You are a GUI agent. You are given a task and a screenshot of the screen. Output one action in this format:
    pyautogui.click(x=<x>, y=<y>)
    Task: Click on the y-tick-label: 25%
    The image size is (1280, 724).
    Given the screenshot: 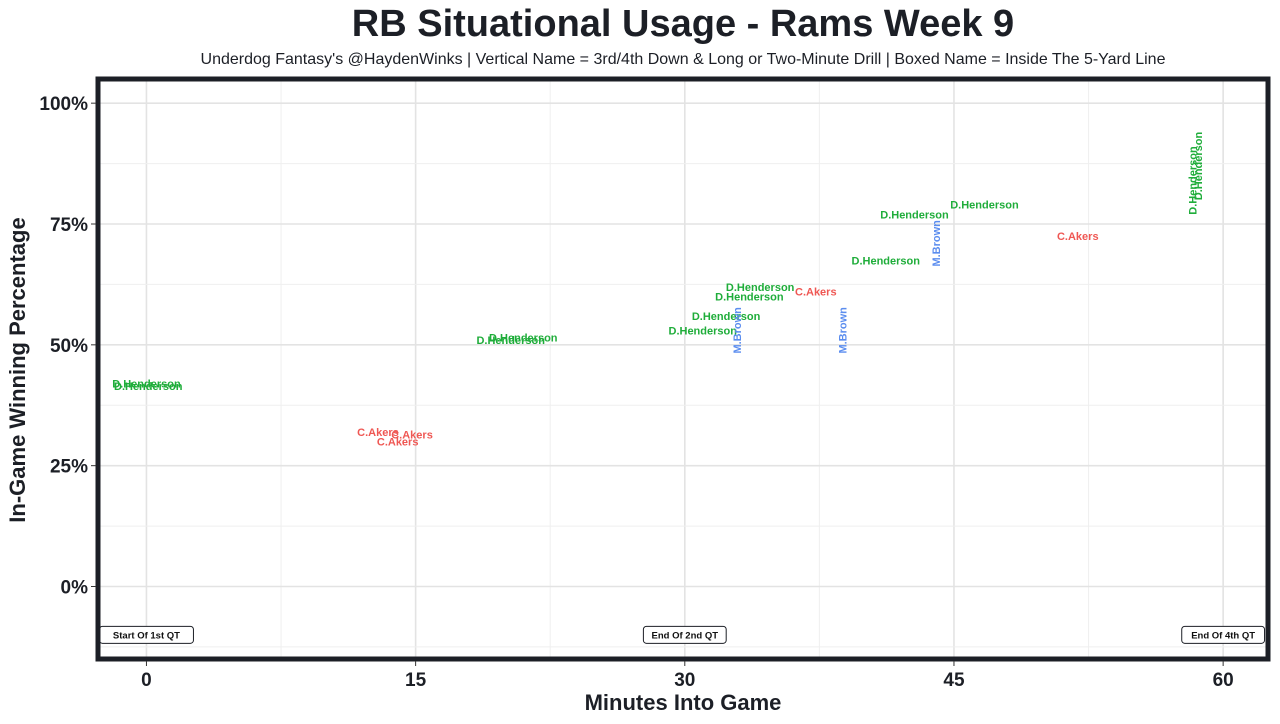 What is the action you would take?
    pyautogui.click(x=69, y=467)
    